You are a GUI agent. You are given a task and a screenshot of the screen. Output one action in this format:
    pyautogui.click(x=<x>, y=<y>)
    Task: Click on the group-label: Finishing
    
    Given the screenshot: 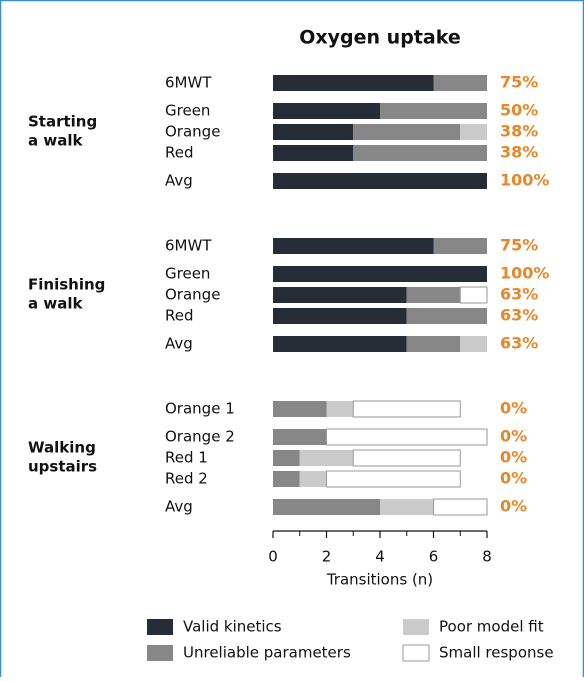 What is the action you would take?
    pyautogui.click(x=66, y=285)
    